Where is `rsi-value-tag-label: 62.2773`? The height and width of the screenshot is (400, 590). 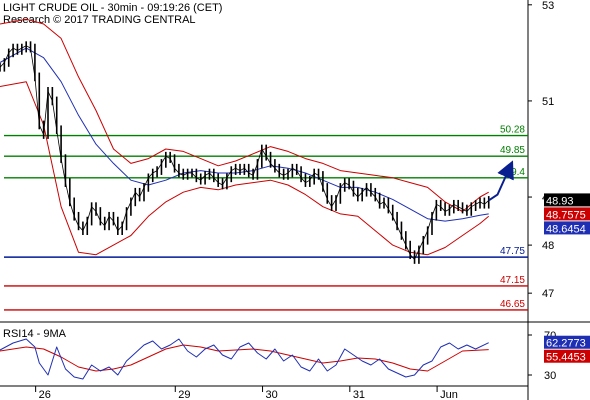
rsi-value-tag-label: 62.2773 is located at coordinates (566, 344).